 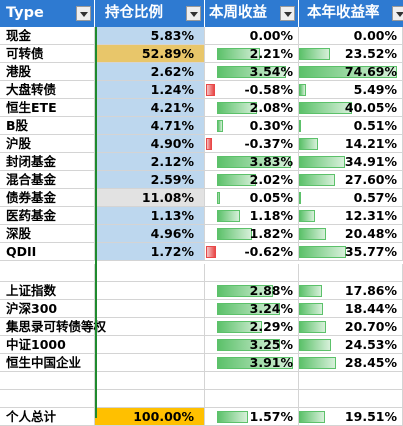 What do you see at coordinates (252, 144) in the screenshot?
I see `cell-week-return: -0.37%` at bounding box center [252, 144].